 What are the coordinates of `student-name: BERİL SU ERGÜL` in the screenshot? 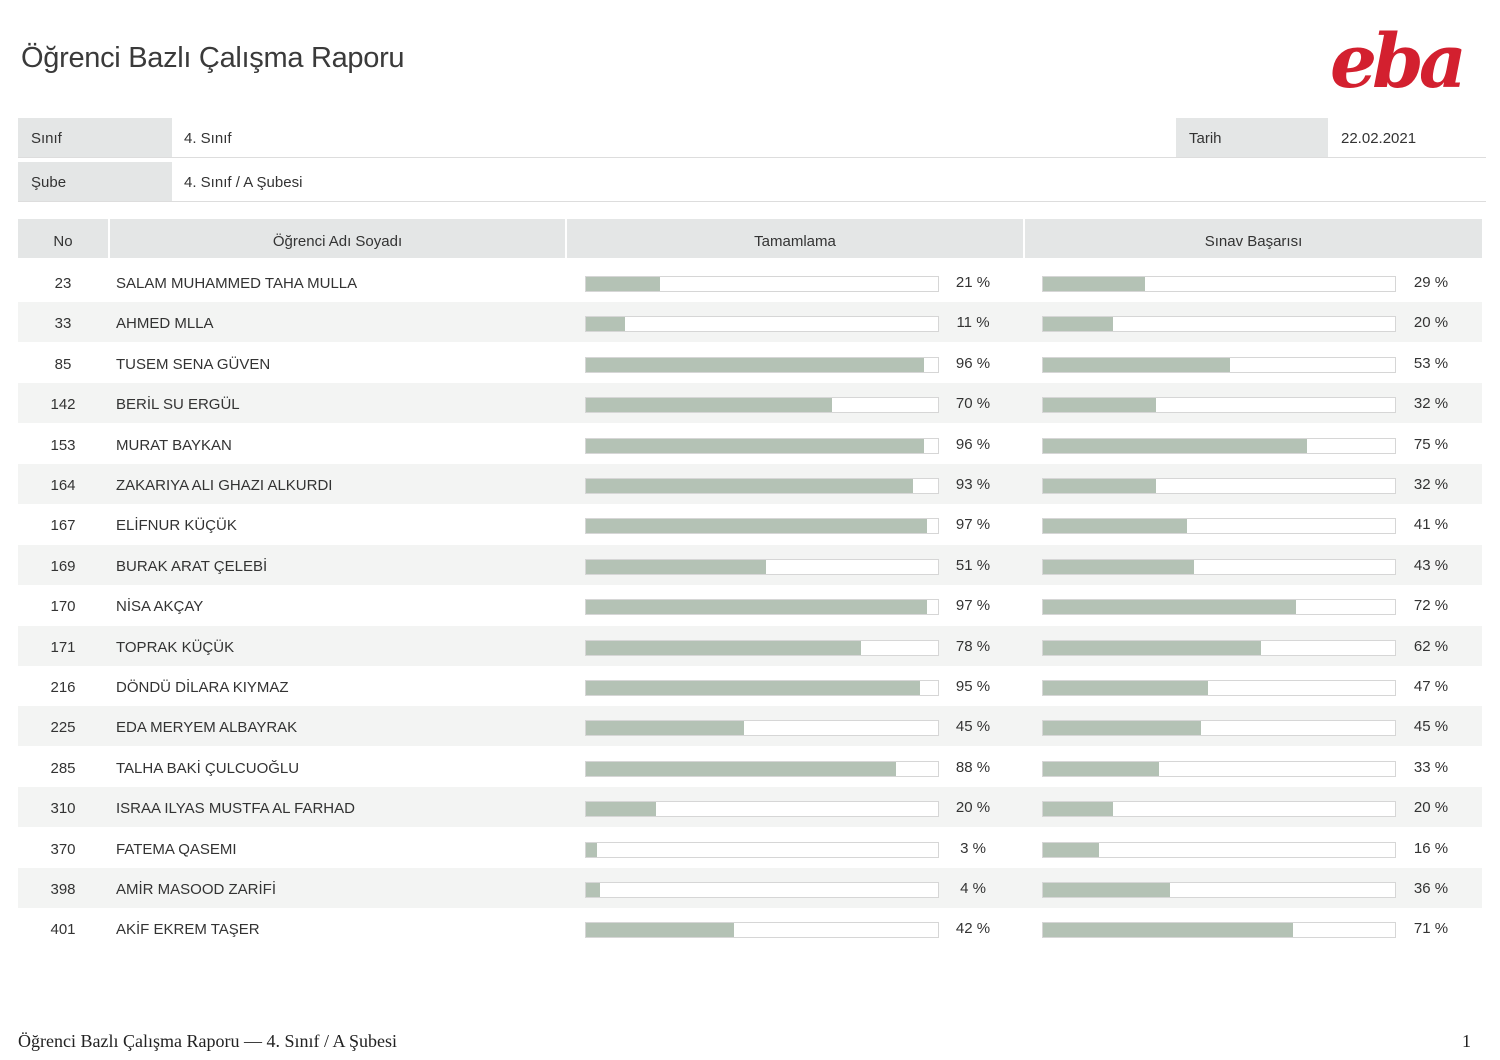 It's located at (178, 405).